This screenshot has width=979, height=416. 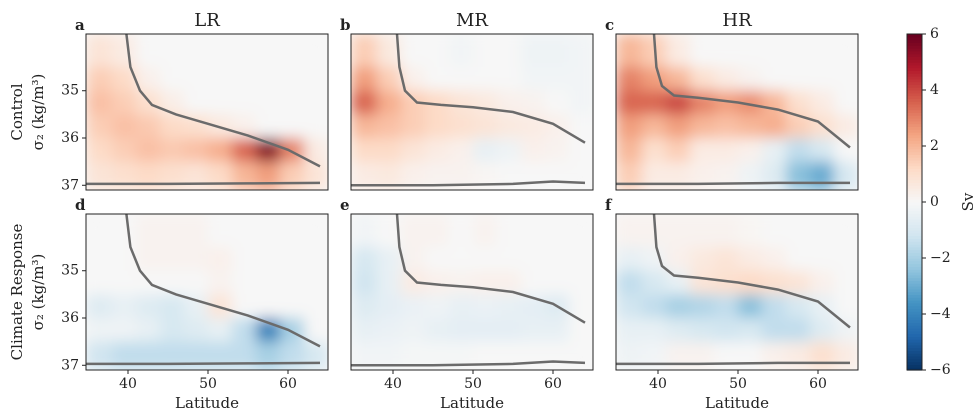 I want to click on heatmap-cells, so click(x=472, y=112).